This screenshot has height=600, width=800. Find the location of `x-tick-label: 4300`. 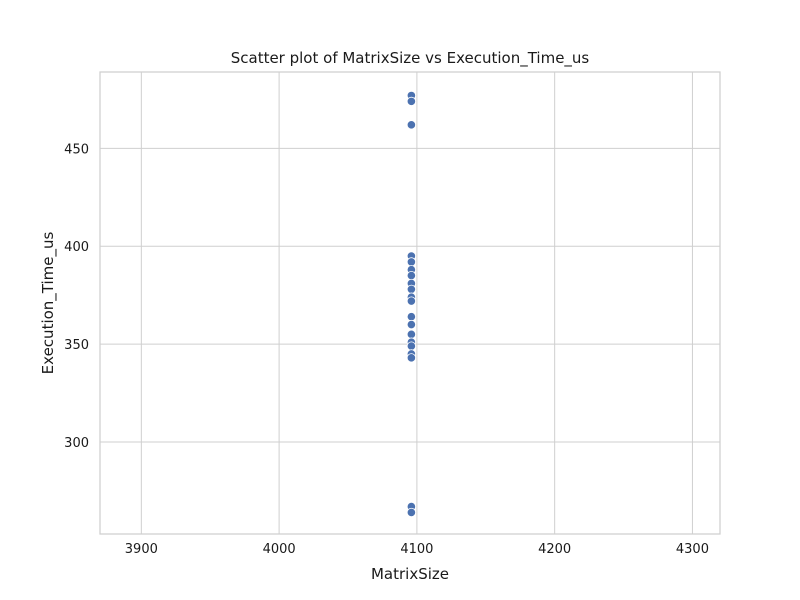

x-tick-label: 4300 is located at coordinates (692, 549).